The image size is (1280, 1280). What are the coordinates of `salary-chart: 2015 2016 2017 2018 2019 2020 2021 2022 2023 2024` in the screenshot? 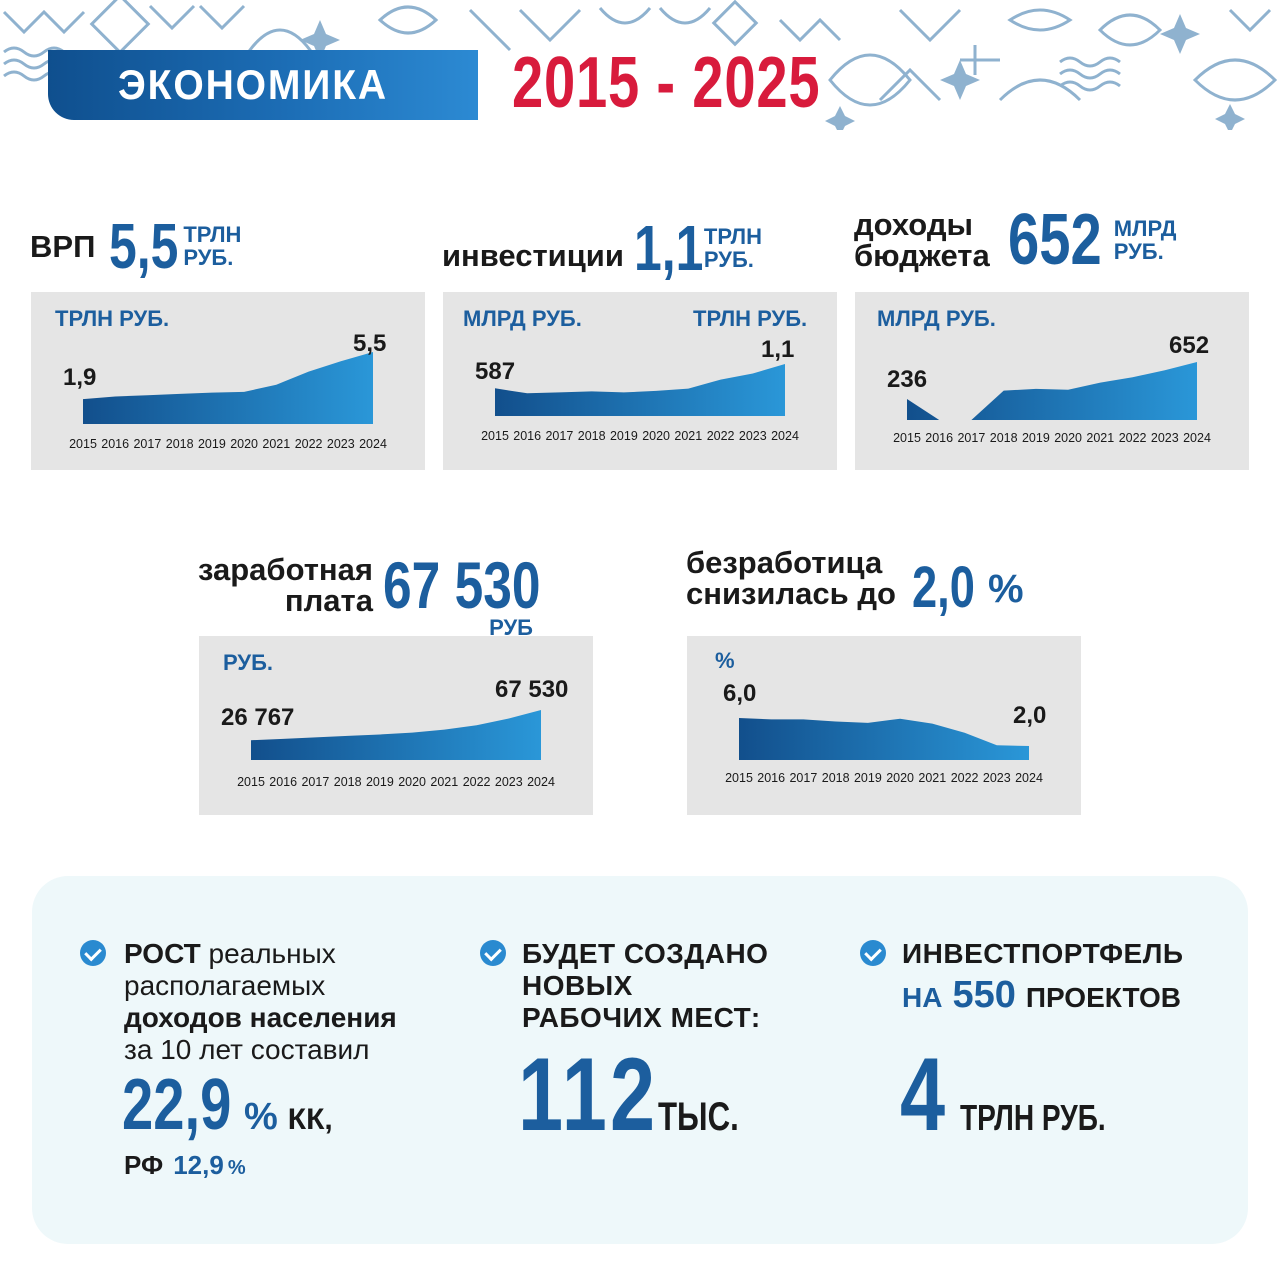 It's located at (396, 749).